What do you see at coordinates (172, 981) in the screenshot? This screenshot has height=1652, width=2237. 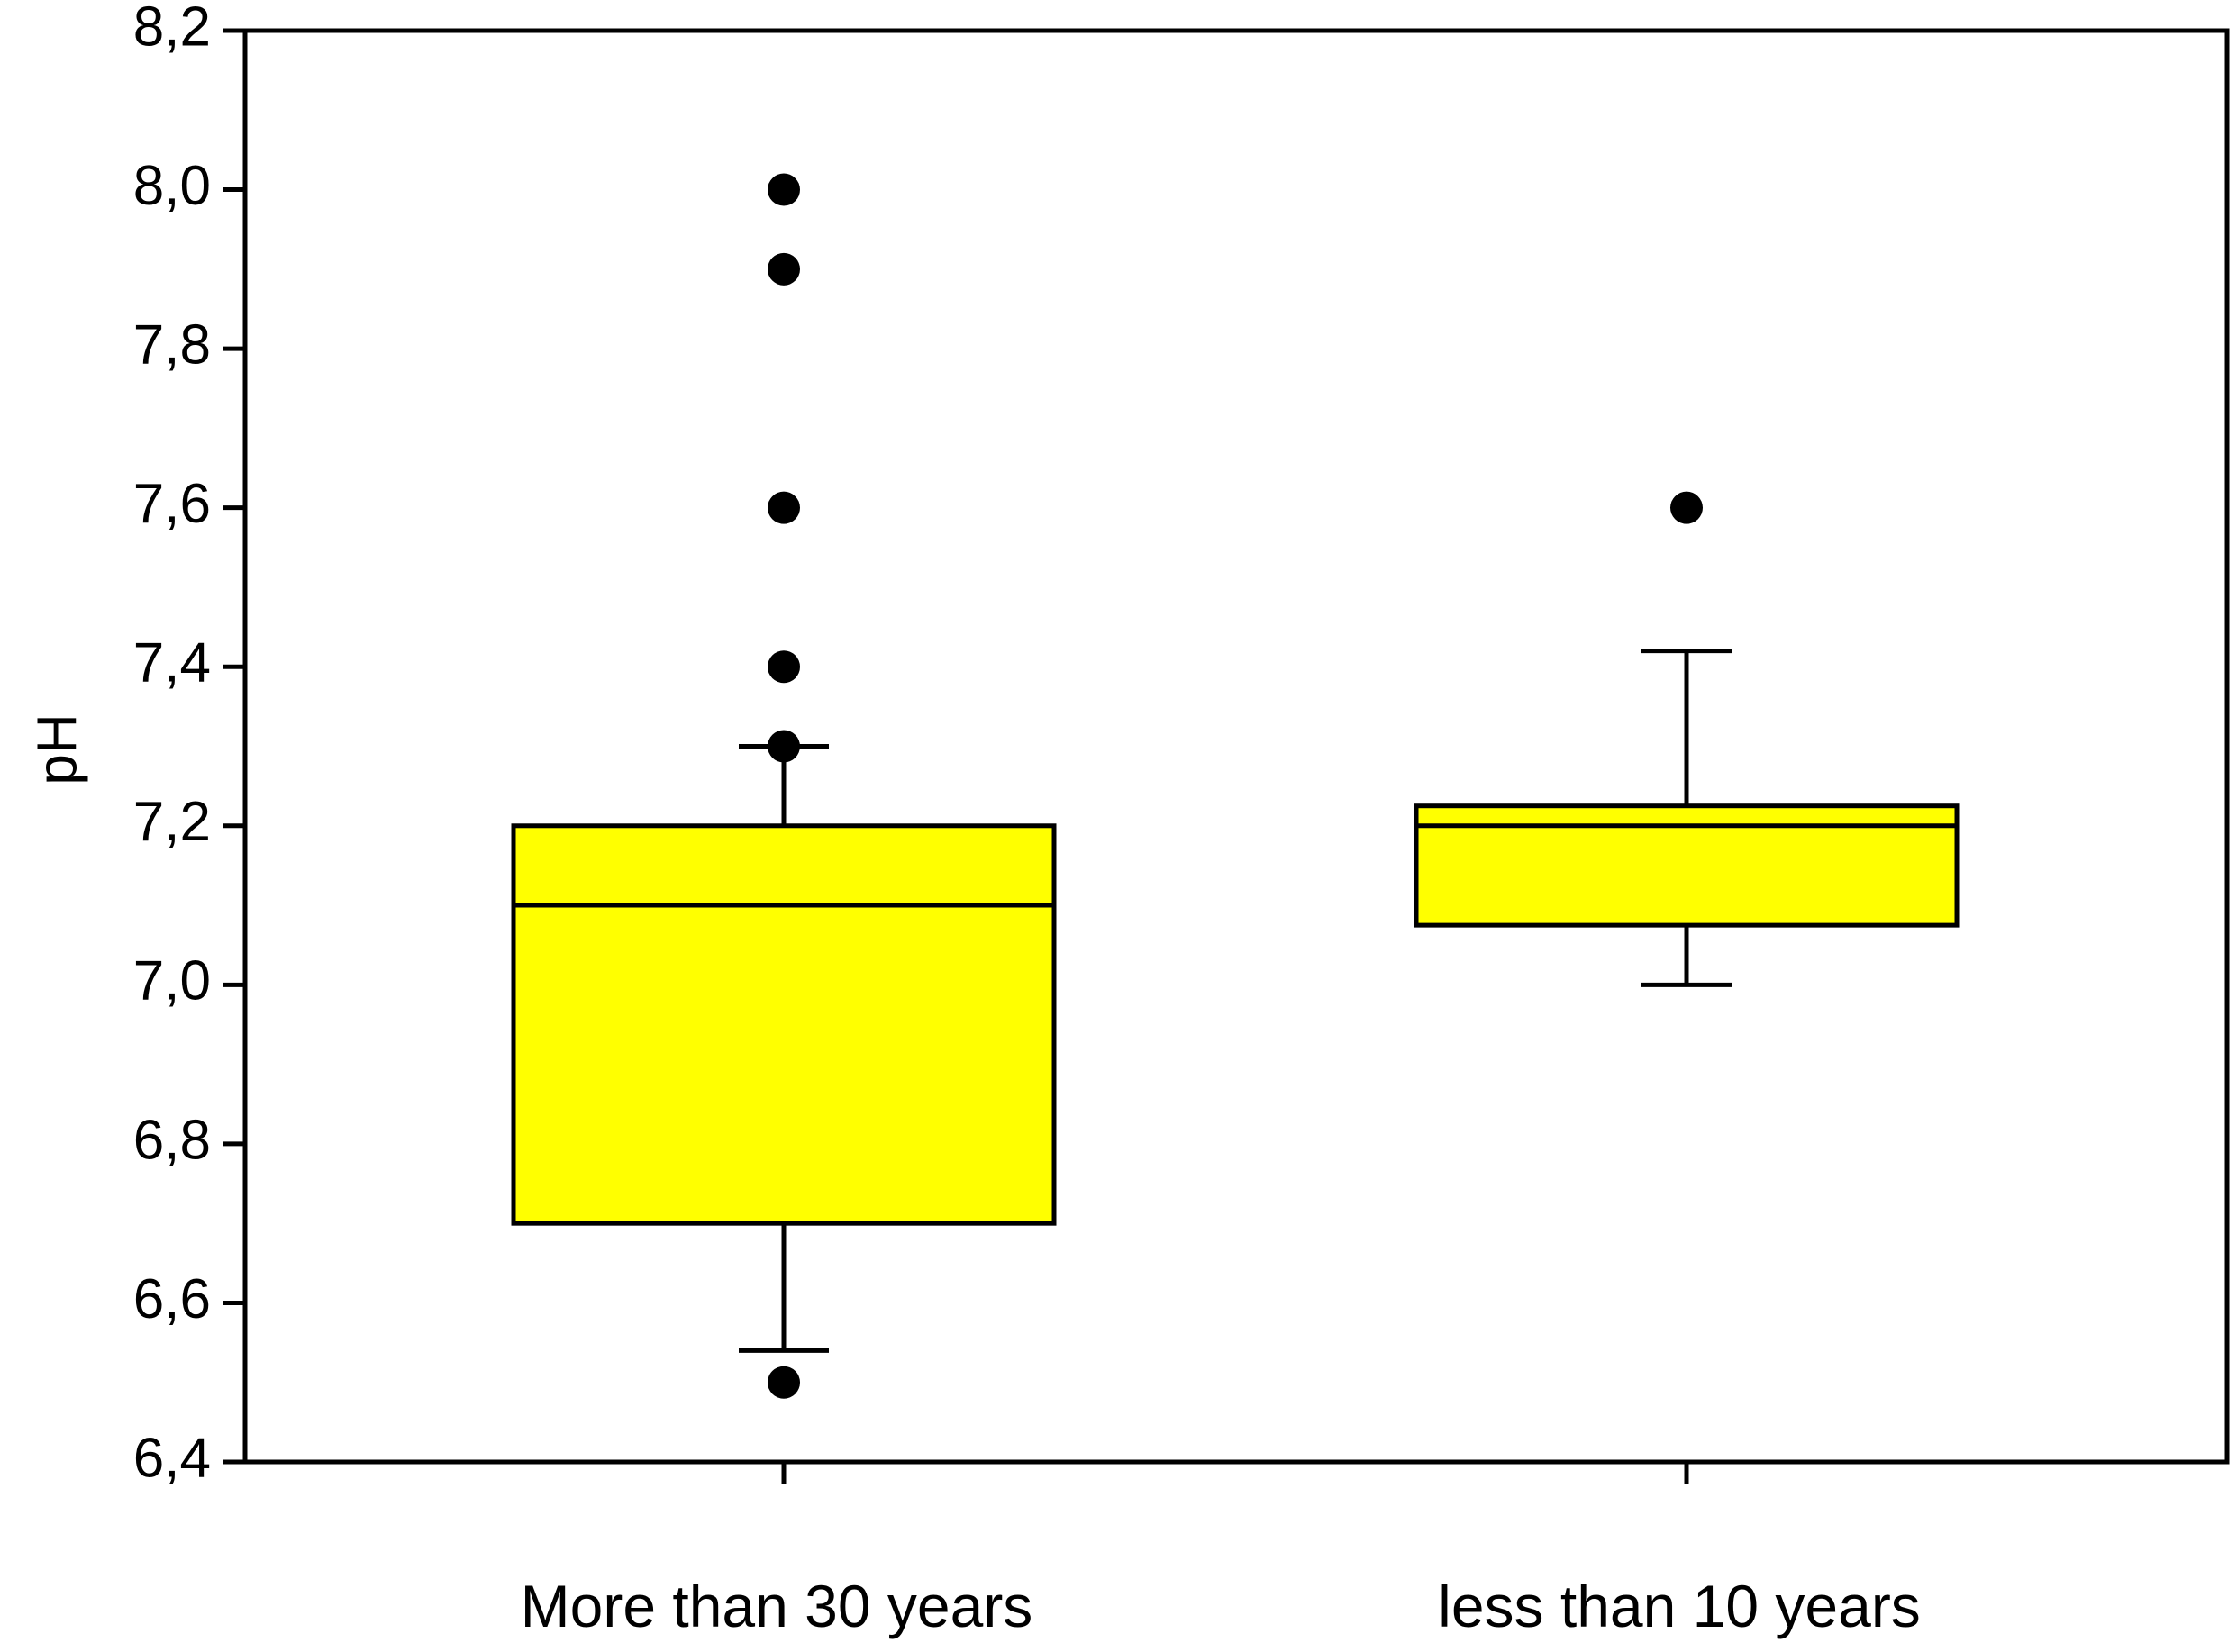 I see `y-tick-label: 7,0` at bounding box center [172, 981].